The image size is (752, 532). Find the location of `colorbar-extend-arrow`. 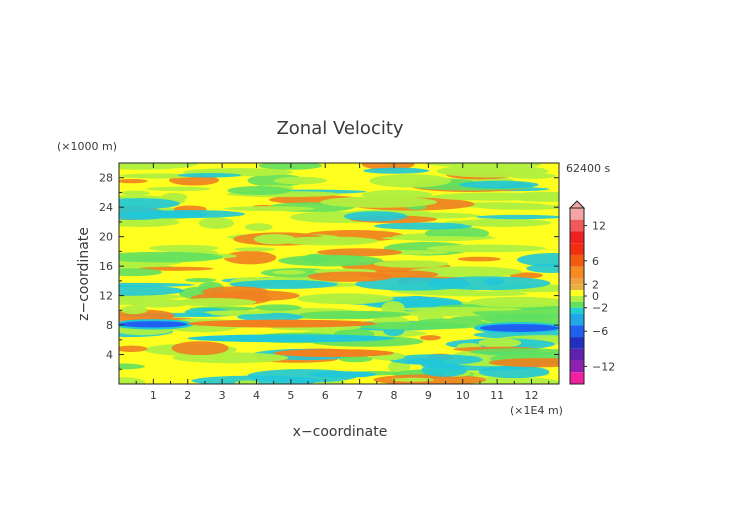

colorbar-extend-arrow is located at coordinates (577, 204).